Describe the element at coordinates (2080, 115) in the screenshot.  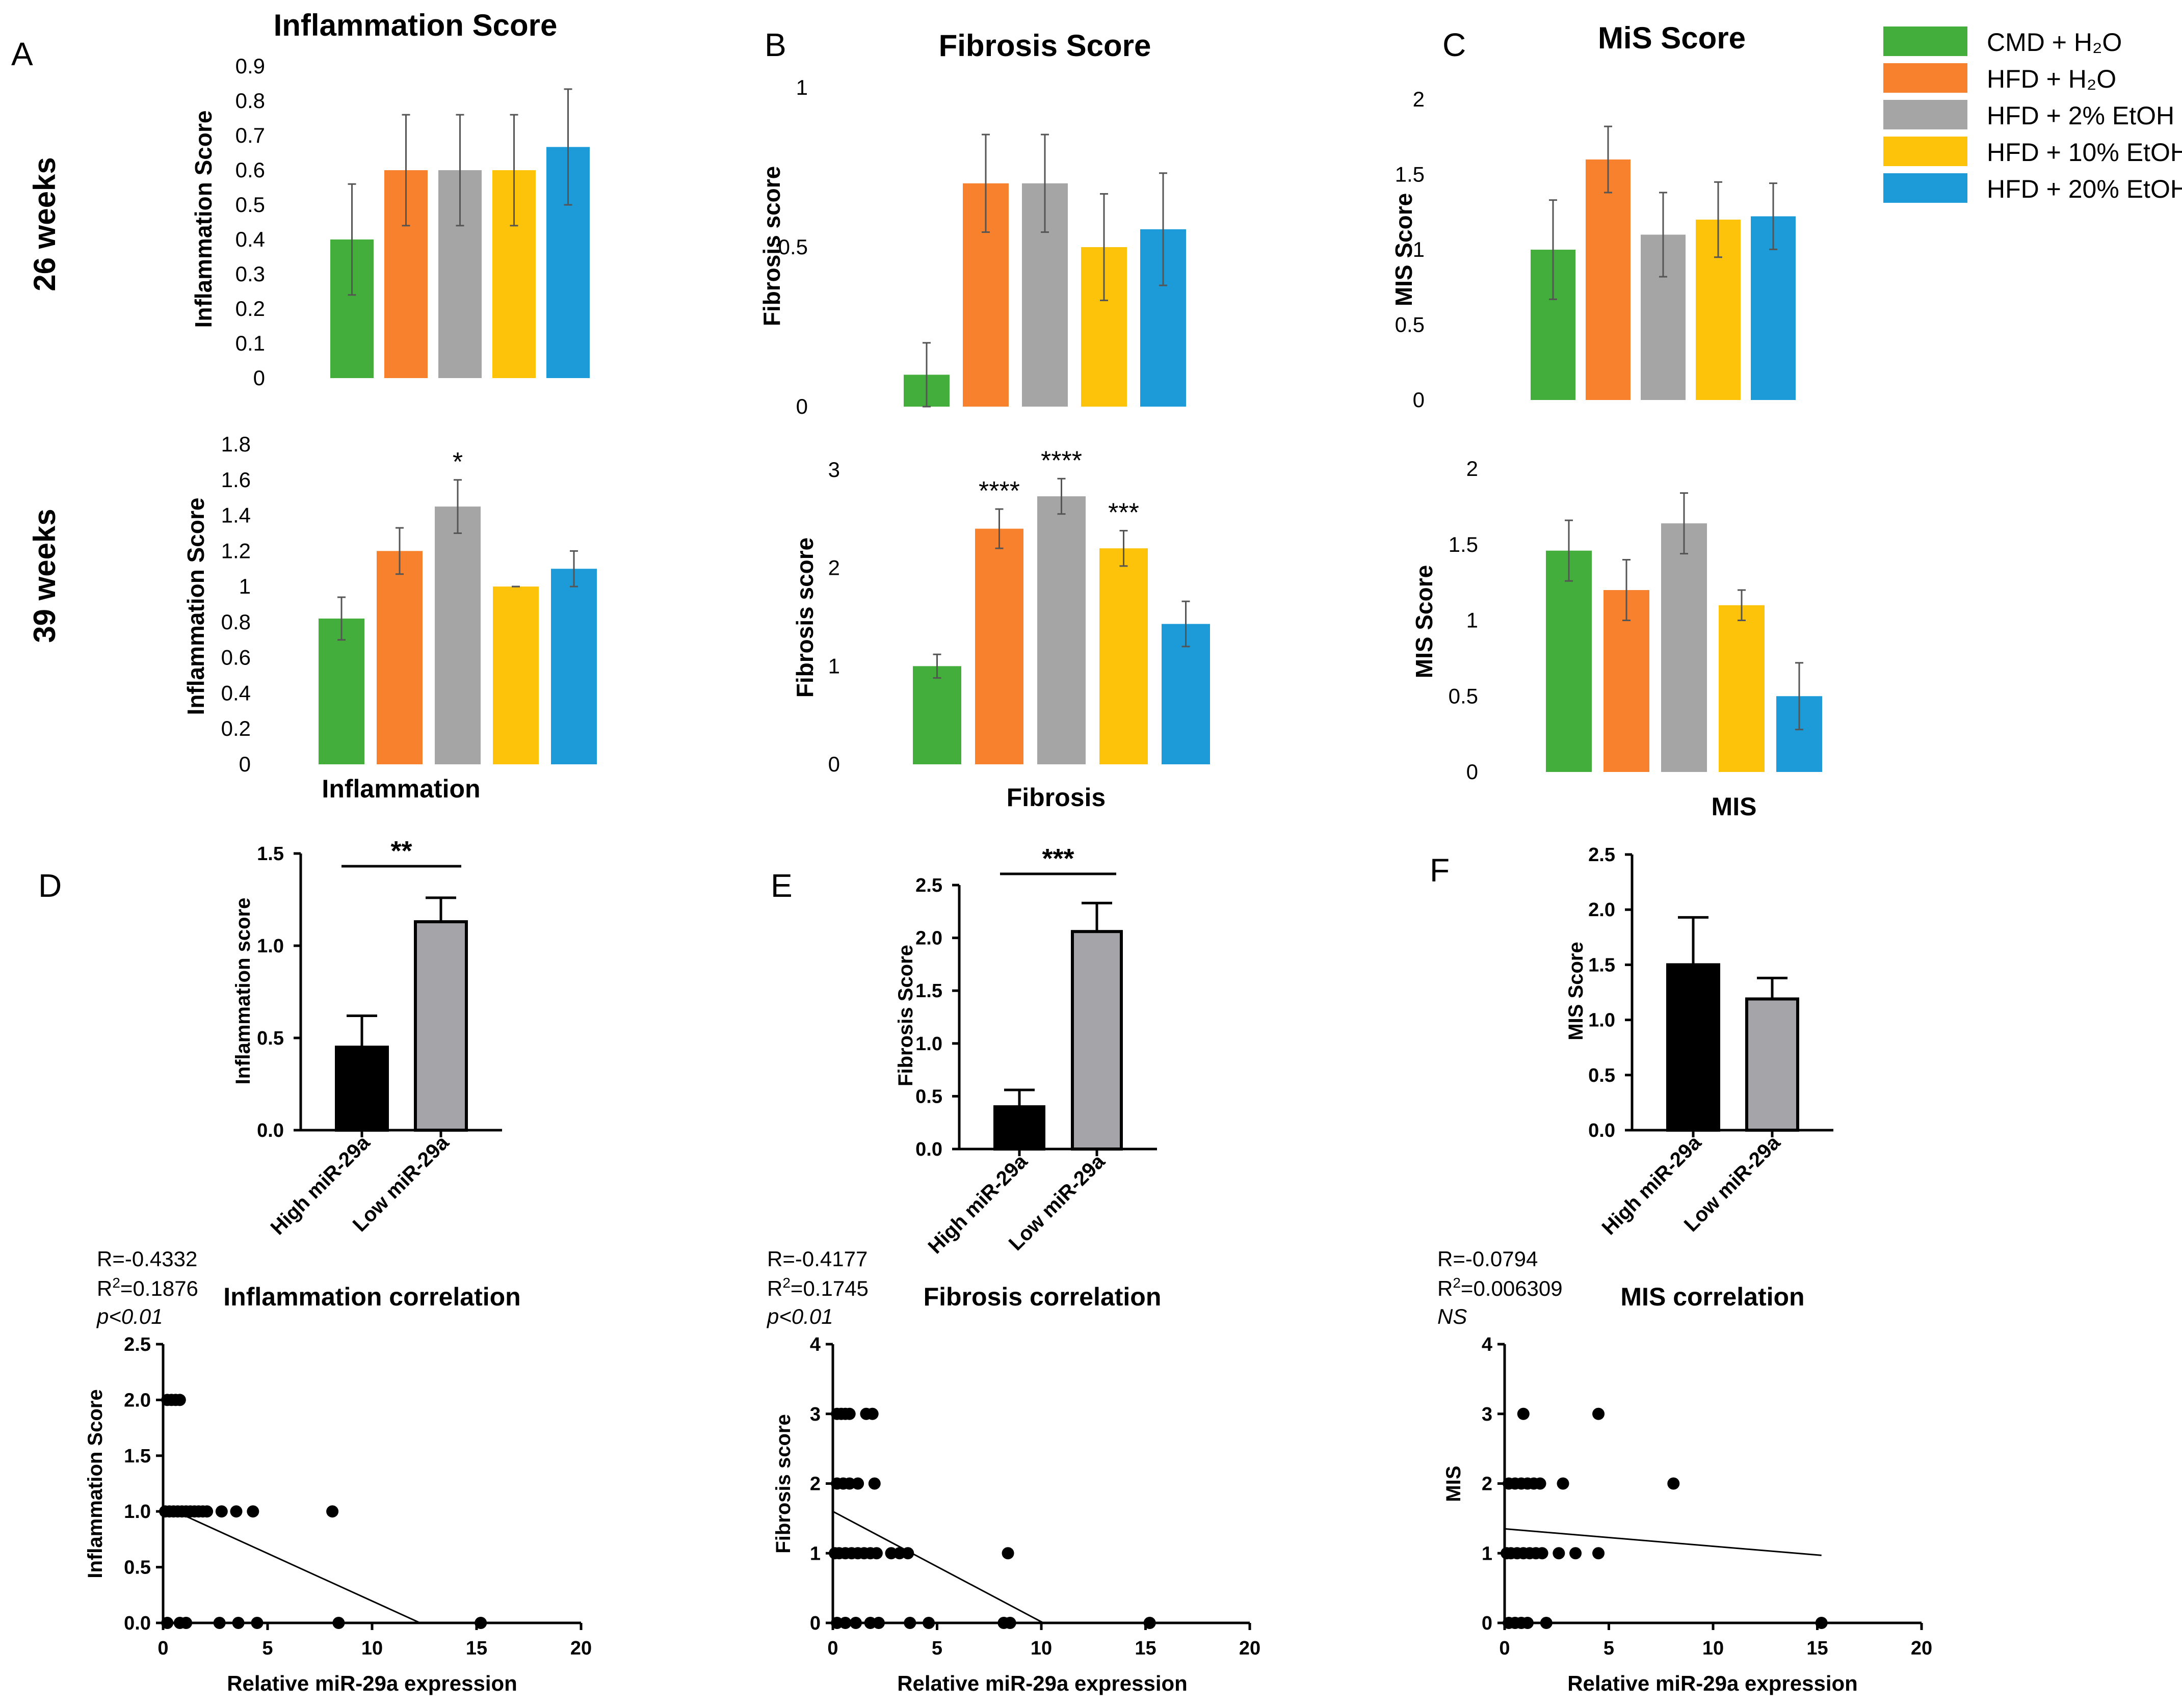
I see `legend-label-2: HFD + 2% EtOH` at that location.